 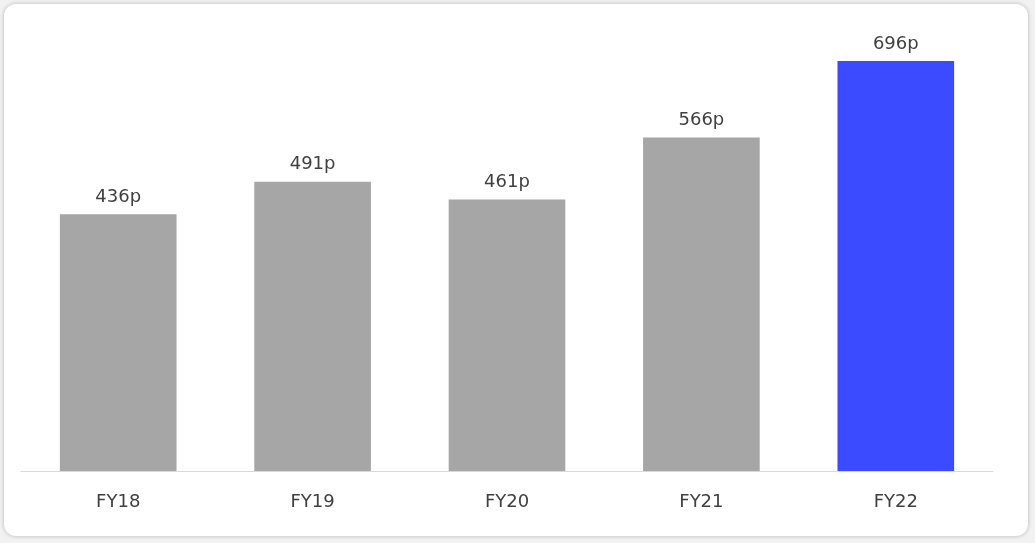 I want to click on data-label: 566p, so click(x=701, y=119).